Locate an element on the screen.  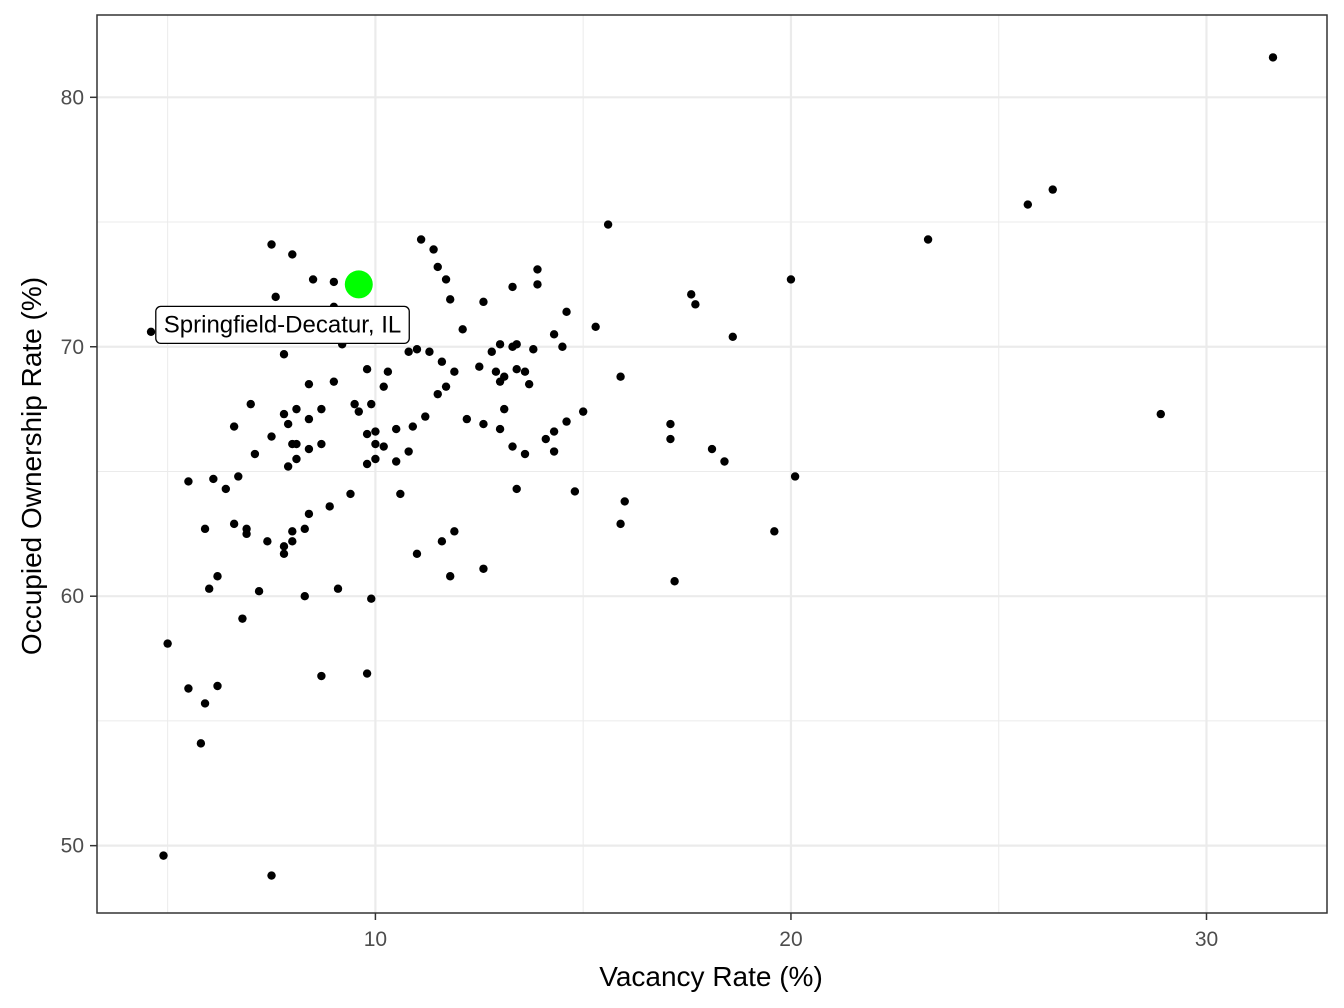
x-axis-ticks: 10 20 30 is located at coordinates (791, 932).